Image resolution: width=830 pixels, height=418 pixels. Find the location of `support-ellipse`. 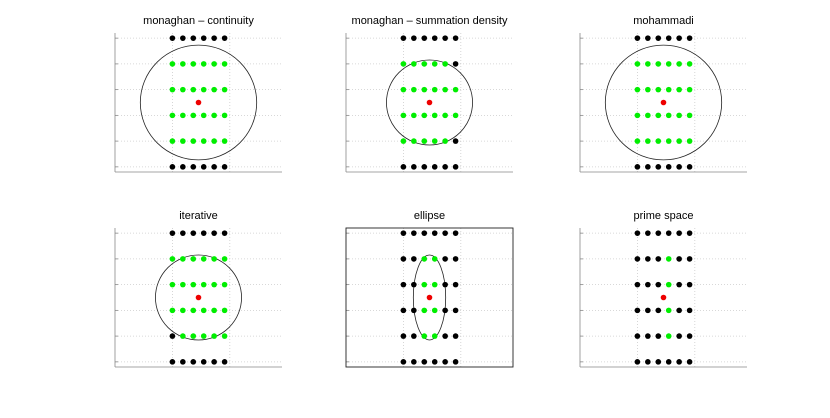

support-ellipse is located at coordinates (663, 102).